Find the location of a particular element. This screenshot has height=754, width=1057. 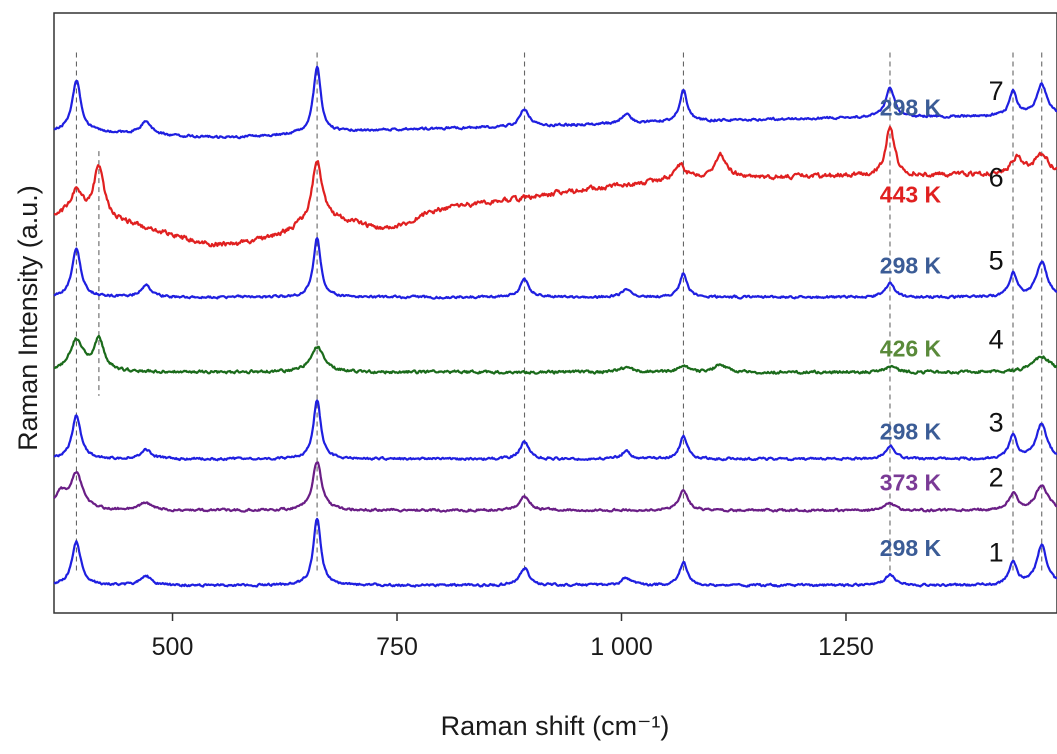

temp-label-4: 426 K is located at coordinates (911, 348).